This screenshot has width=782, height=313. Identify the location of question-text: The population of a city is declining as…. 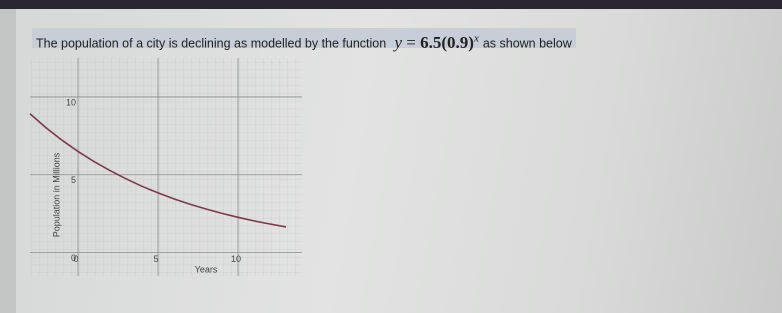
(304, 40).